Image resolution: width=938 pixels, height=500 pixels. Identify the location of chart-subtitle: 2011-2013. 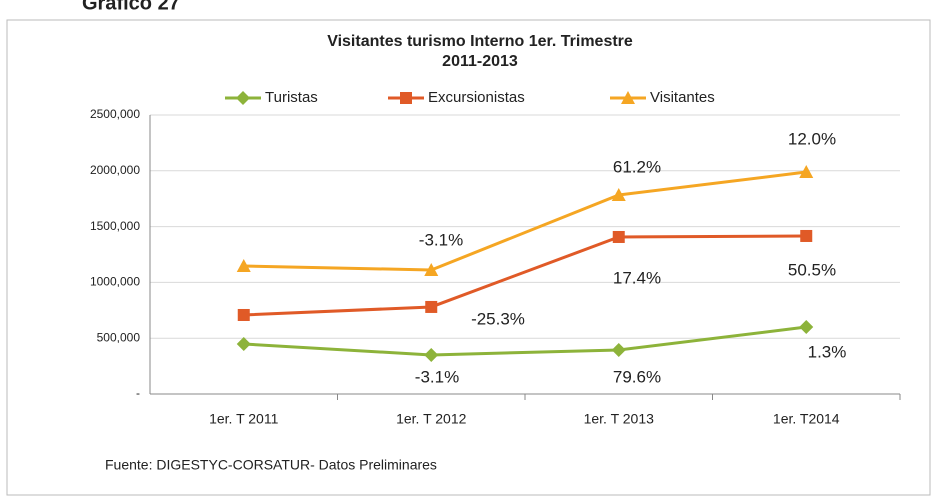
(480, 61).